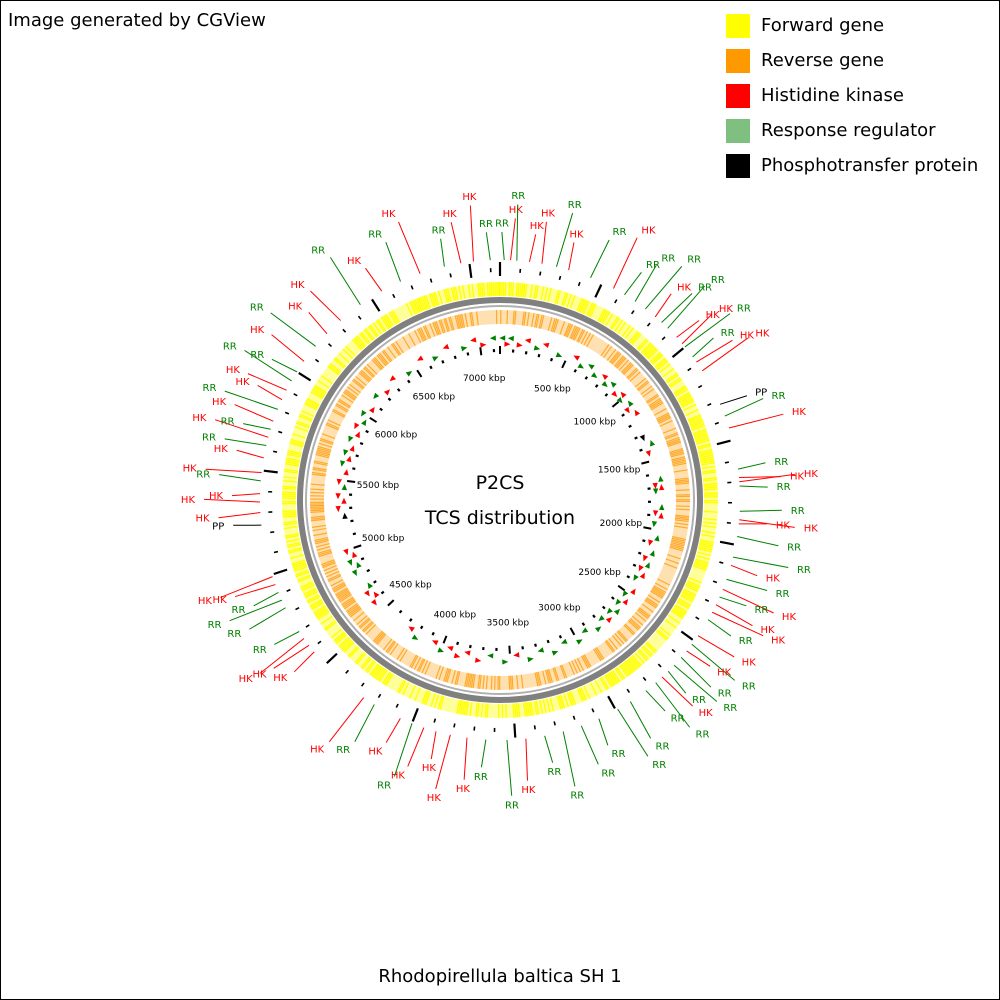 The image size is (1000, 1000). I want to click on reverse-gene-ring, so click(500, 500).